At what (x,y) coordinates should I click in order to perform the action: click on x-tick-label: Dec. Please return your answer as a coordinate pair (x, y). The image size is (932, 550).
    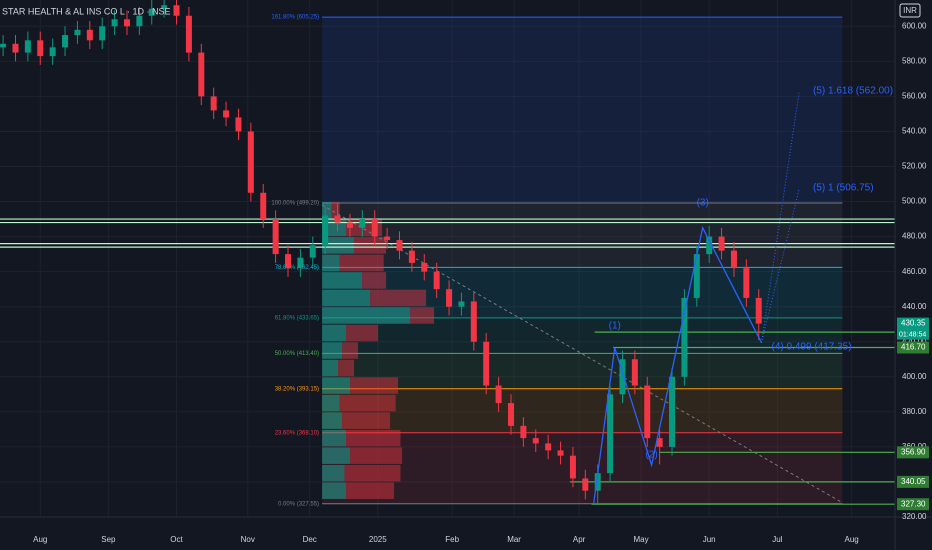
    Looking at the image, I should click on (310, 539).